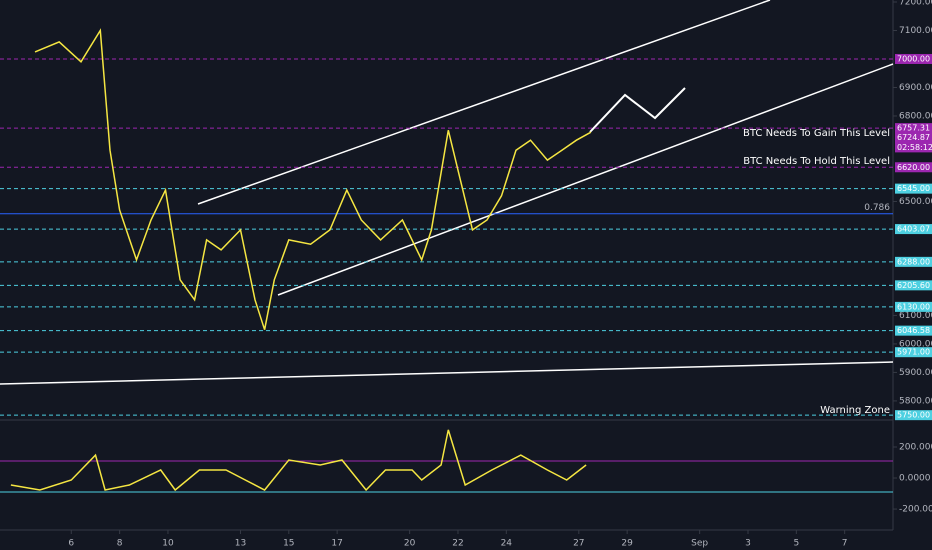 The height and width of the screenshot is (550, 932). I want to click on x-tick-label: 5, so click(796, 544).